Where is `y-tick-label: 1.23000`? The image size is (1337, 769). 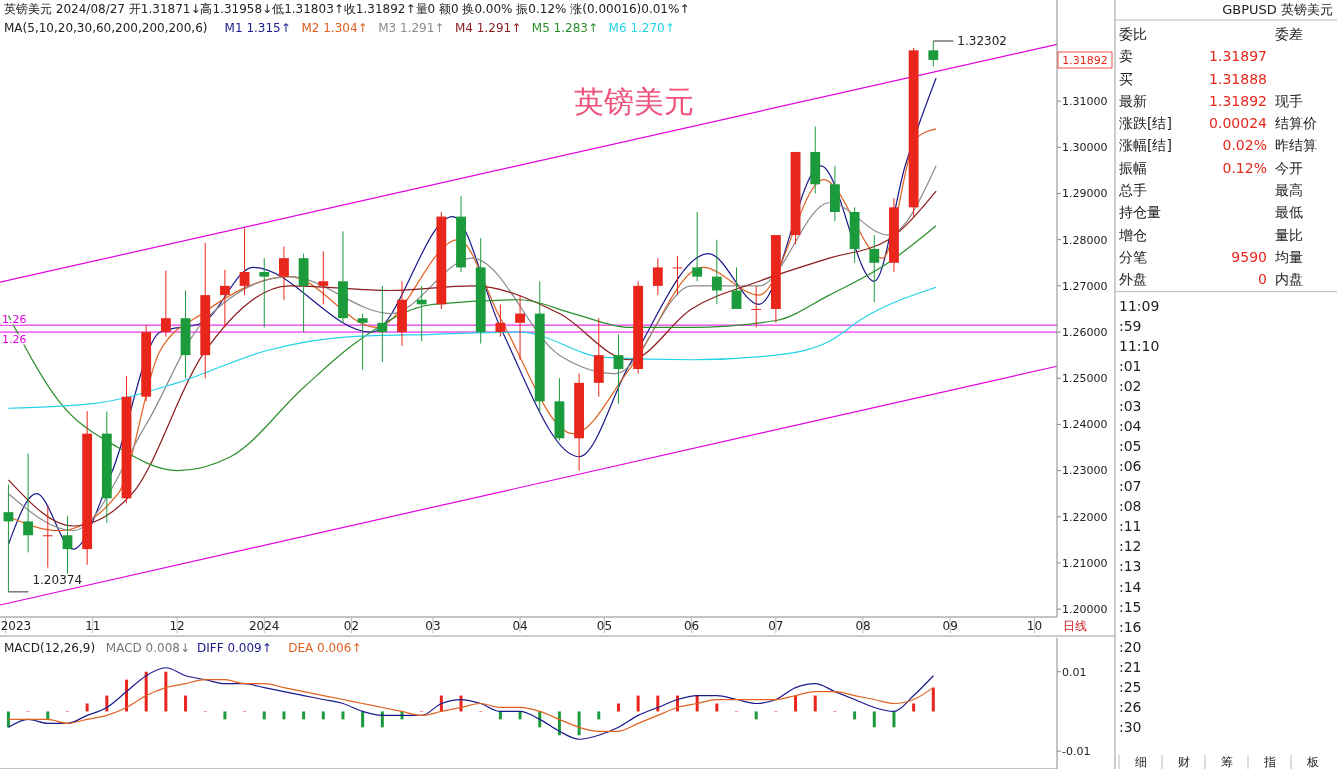 y-tick-label: 1.23000 is located at coordinates (1085, 471).